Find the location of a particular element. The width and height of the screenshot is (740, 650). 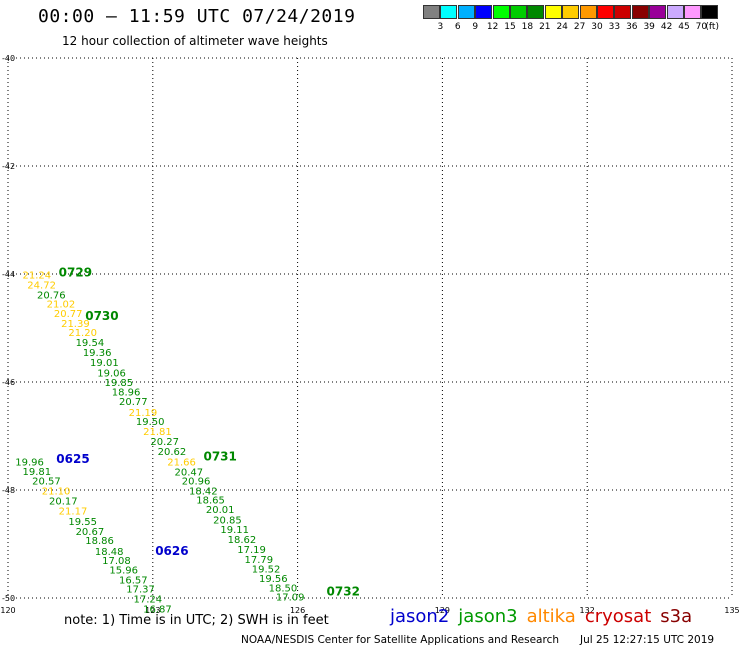

satellite-legend: jason2 jason3 altika cryosat s3a is located at coordinates (545, 616).